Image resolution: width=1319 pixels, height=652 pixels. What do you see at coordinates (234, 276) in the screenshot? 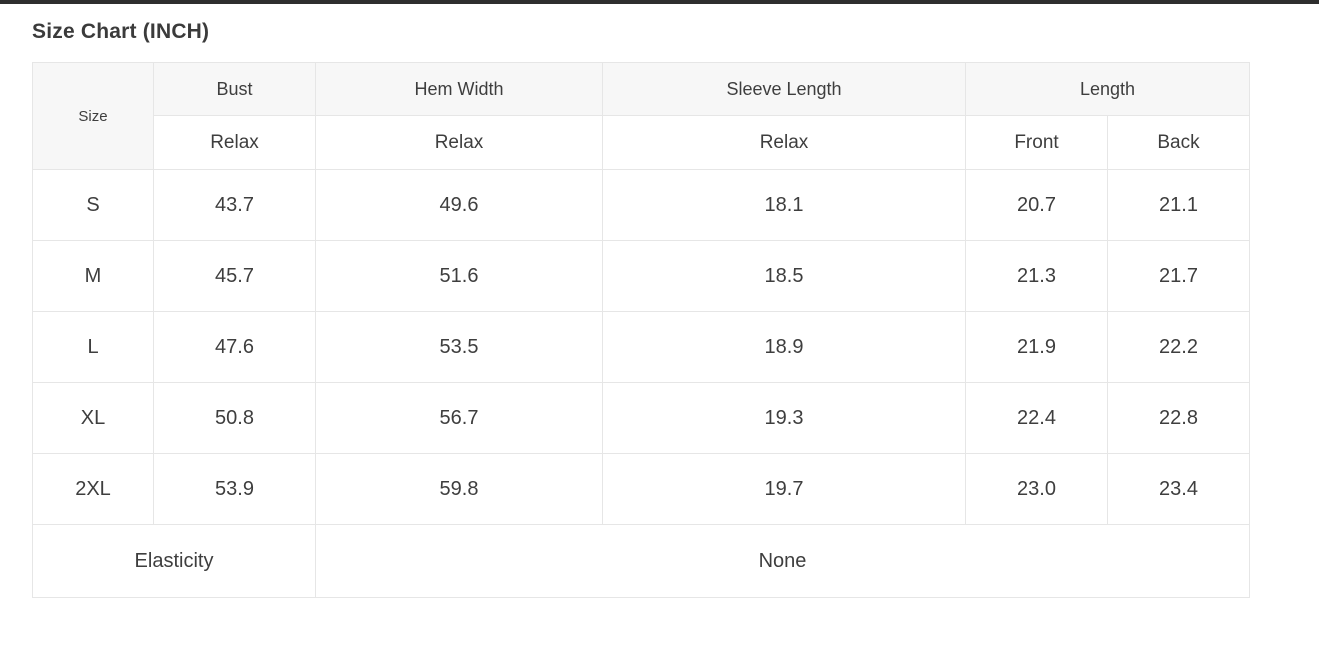
I see `cell-bust: 45.7` at bounding box center [234, 276].